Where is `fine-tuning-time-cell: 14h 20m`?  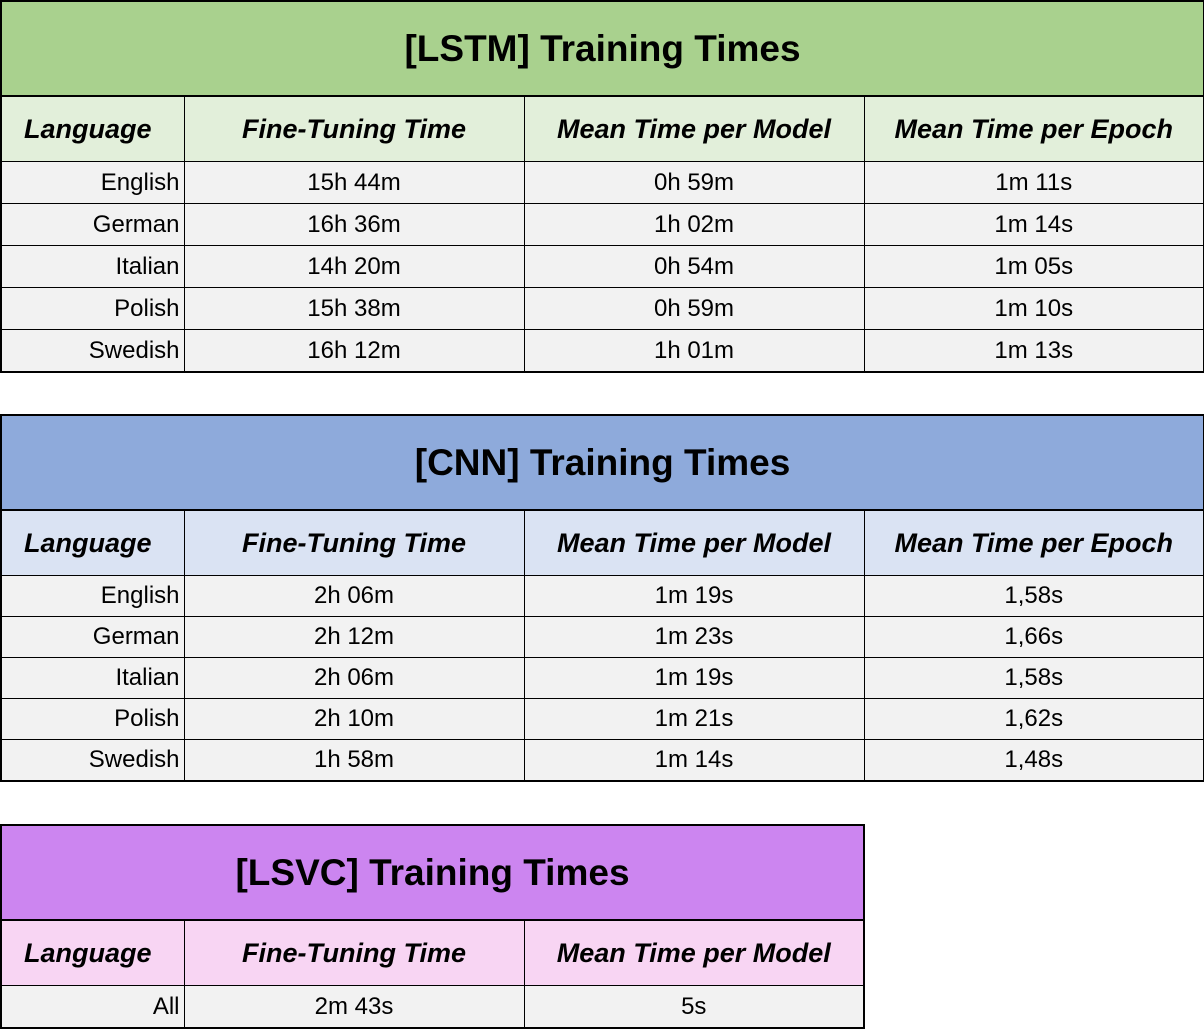
fine-tuning-time-cell: 14h 20m is located at coordinates (354, 266).